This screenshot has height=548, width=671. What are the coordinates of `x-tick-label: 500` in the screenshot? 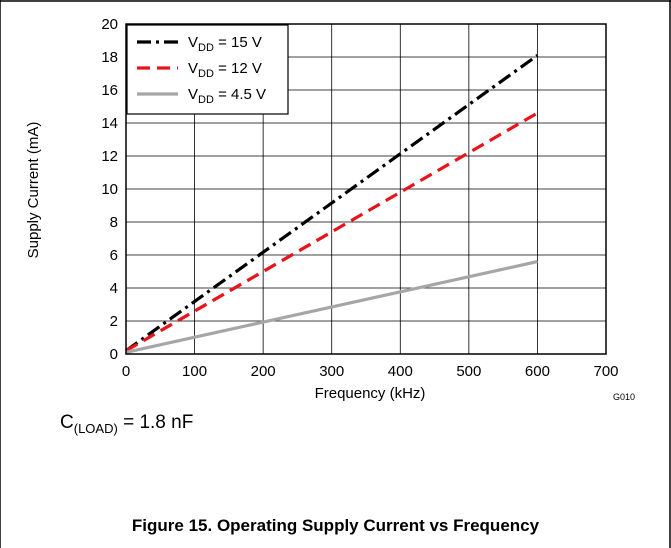 It's located at (468, 371).